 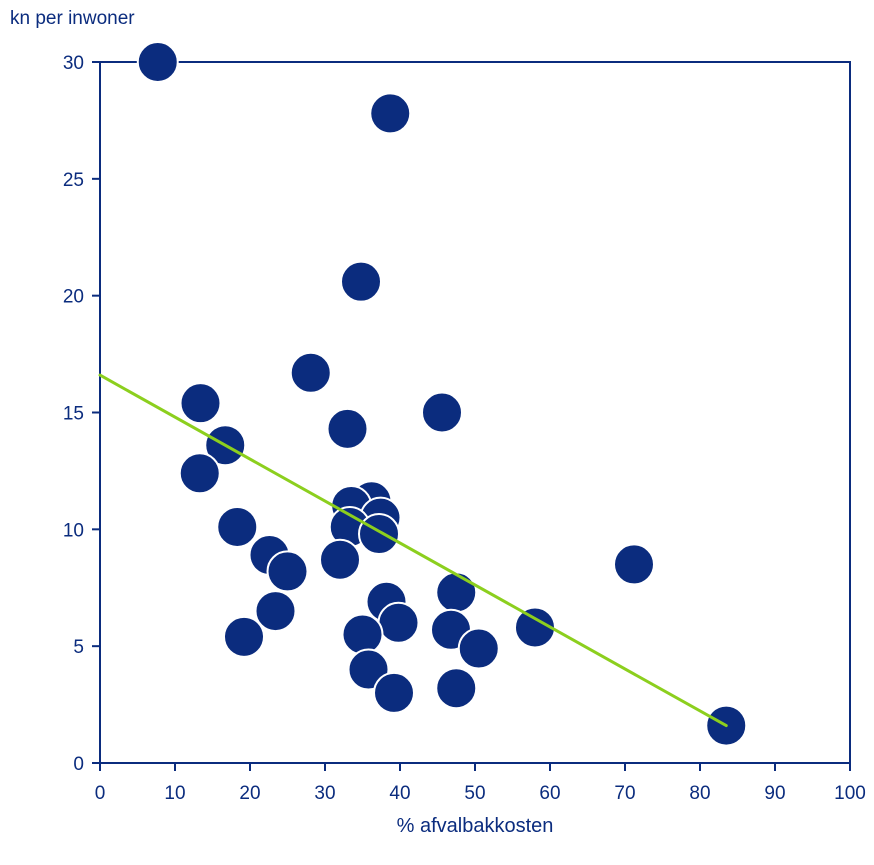 What do you see at coordinates (100, 793) in the screenshot?
I see `x-tick-label: 0` at bounding box center [100, 793].